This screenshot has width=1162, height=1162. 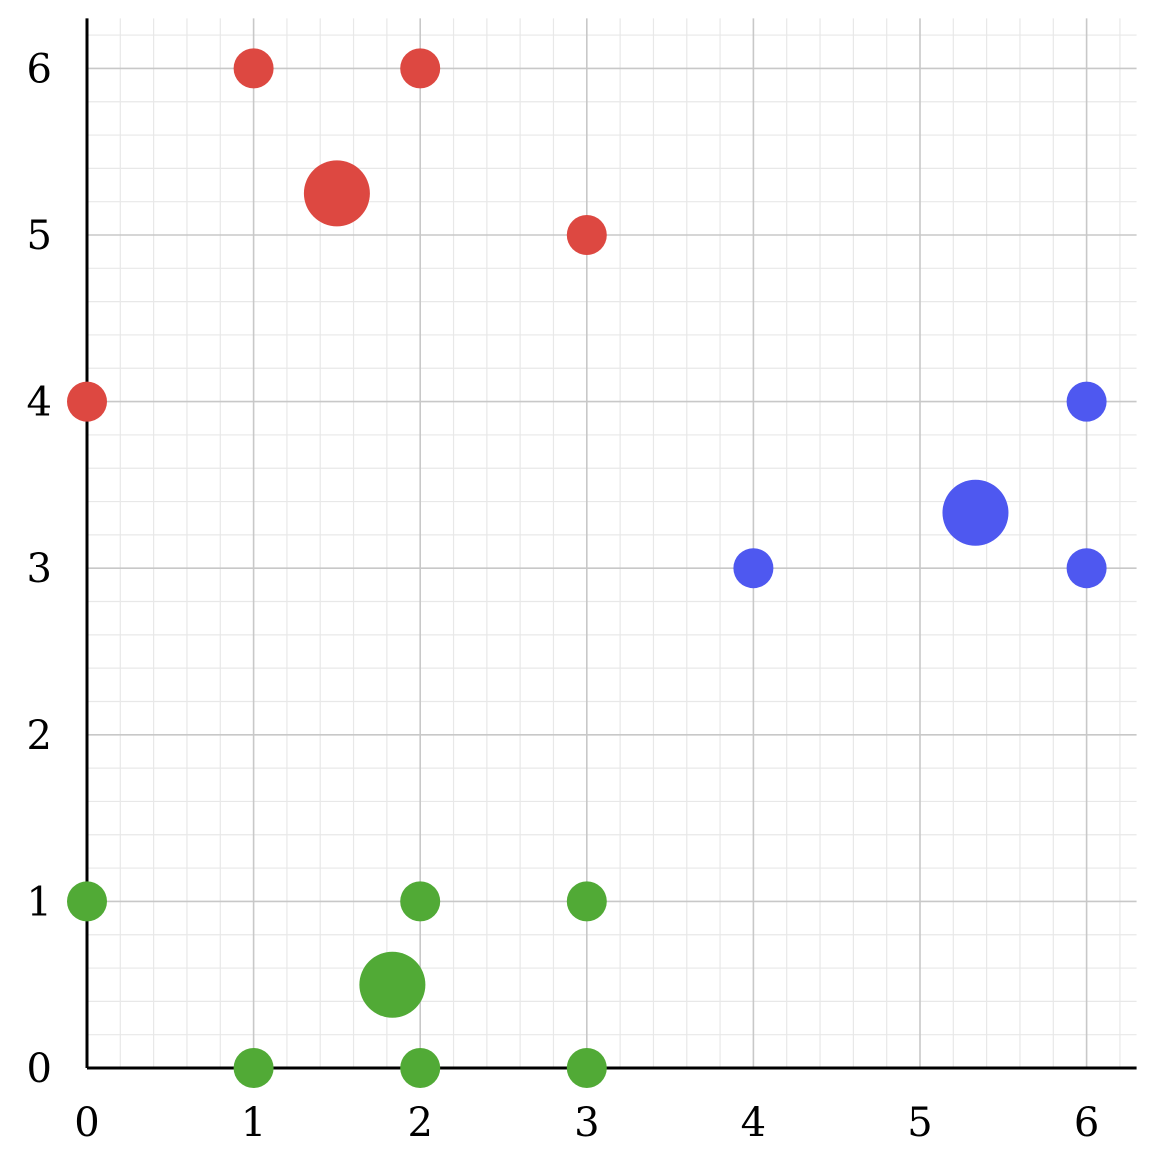 I want to click on y-tick-label: 0, so click(x=39, y=1069).